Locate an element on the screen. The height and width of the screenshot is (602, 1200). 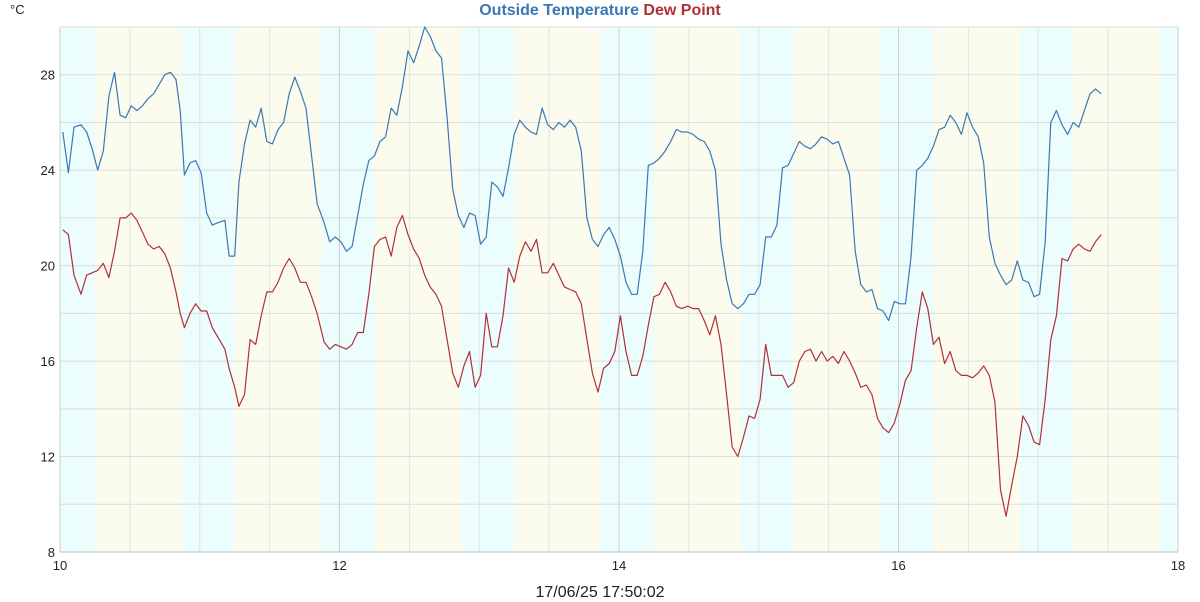
y-tick-label: 12 is located at coordinates (48, 457).